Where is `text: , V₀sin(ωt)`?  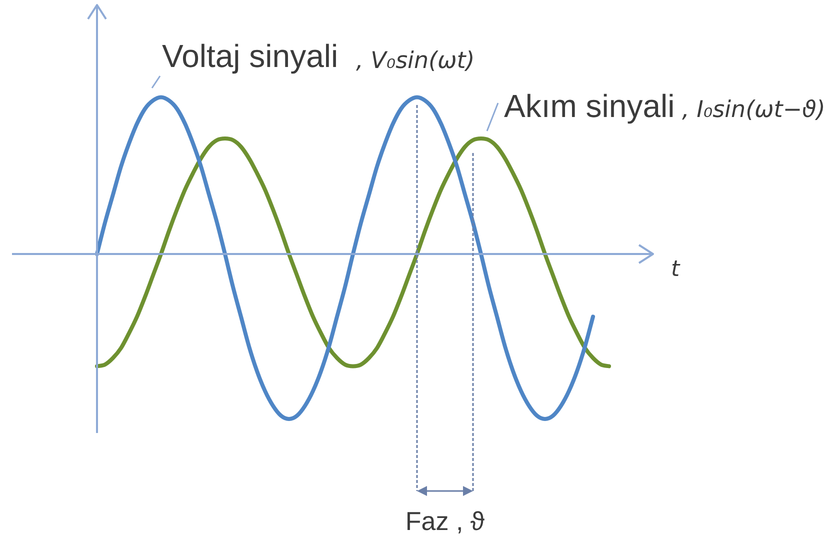 text: , V₀sin(ωt) is located at coordinates (415, 61).